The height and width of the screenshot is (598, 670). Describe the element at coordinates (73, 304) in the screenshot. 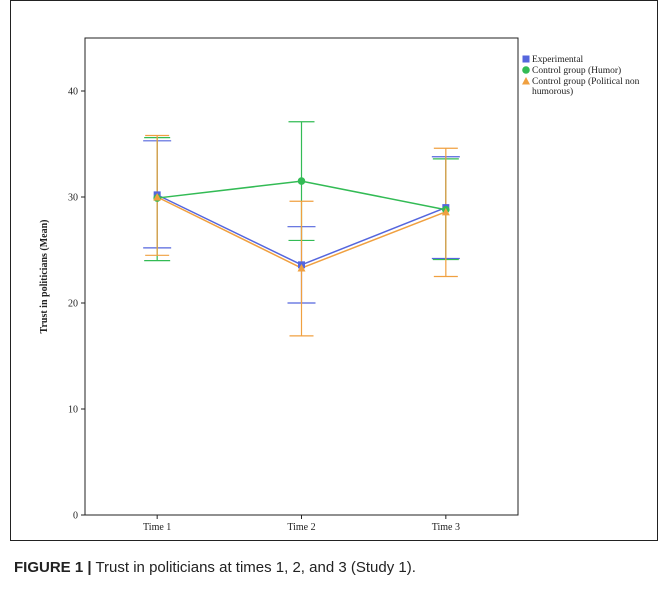

I see `y-tick-label: 20` at that location.